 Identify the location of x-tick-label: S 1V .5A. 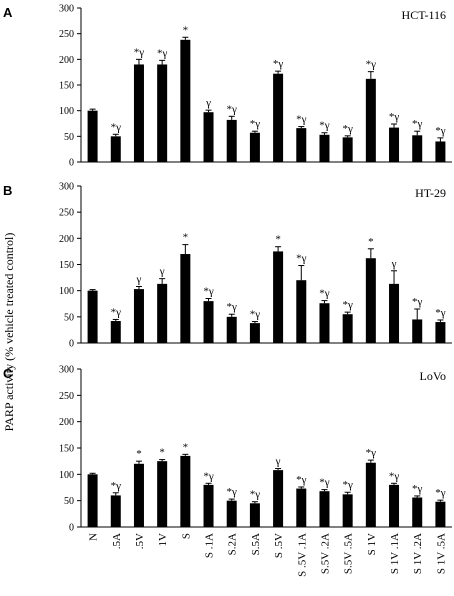
(441, 553).